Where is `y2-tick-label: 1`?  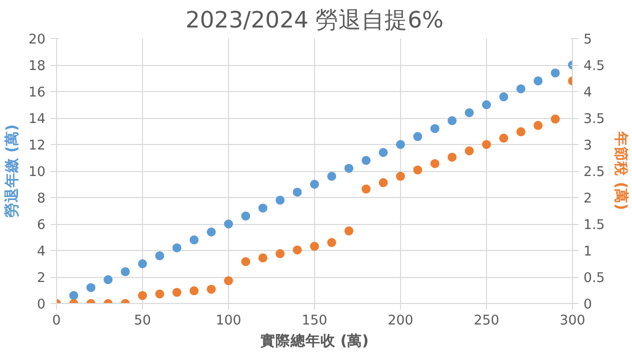
y2-tick-label: 1 is located at coordinates (588, 252).